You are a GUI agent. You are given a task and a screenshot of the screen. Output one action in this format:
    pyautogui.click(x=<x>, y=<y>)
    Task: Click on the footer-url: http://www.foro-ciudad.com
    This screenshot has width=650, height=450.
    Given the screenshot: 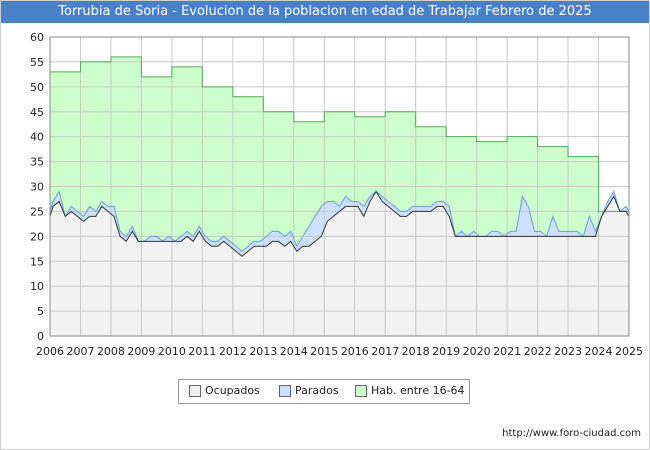 What is the action you would take?
    pyautogui.click(x=571, y=433)
    